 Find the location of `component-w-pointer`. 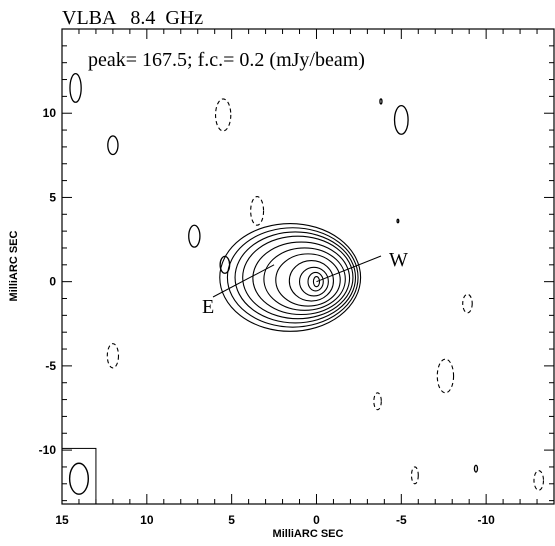

component-w-pointer is located at coordinates (349, 269).